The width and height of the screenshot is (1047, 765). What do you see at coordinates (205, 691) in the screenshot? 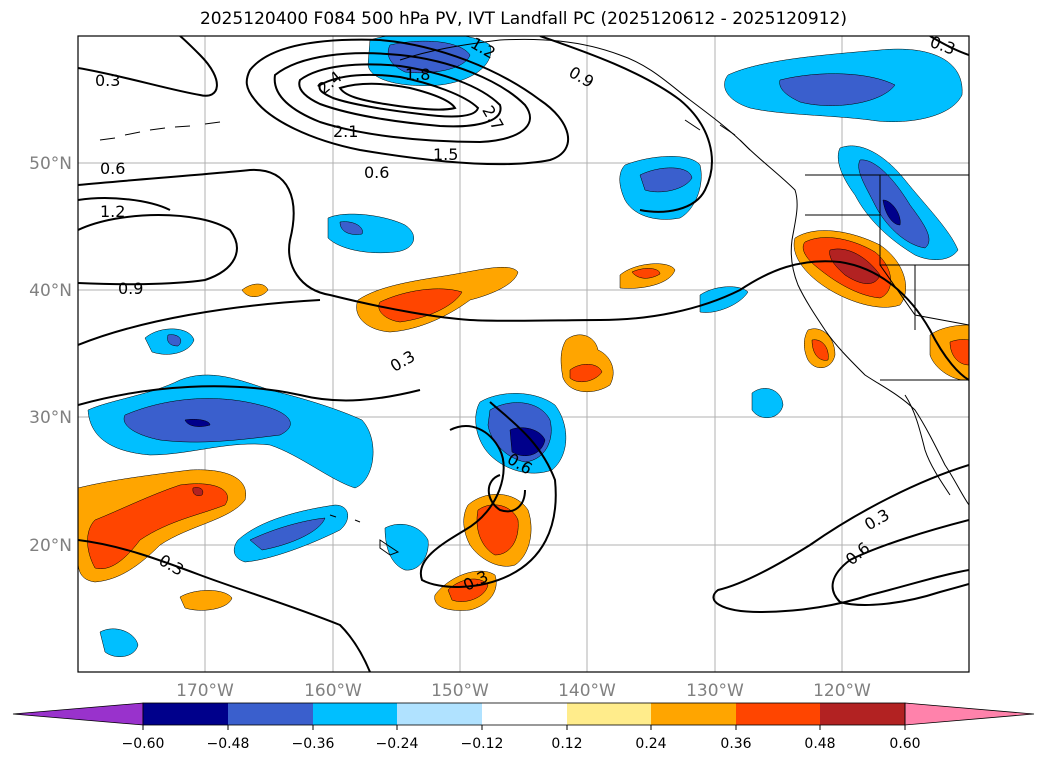
I see `lon-tick-label: 170°W` at bounding box center [205, 691].